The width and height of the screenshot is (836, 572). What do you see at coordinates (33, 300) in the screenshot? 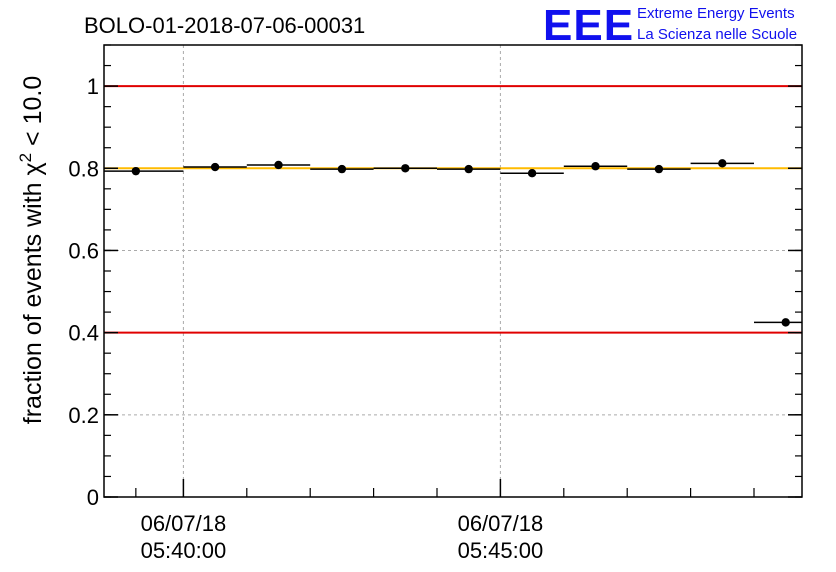
I see `y-axis-title-prefix: fraction of events with` at bounding box center [33, 300].